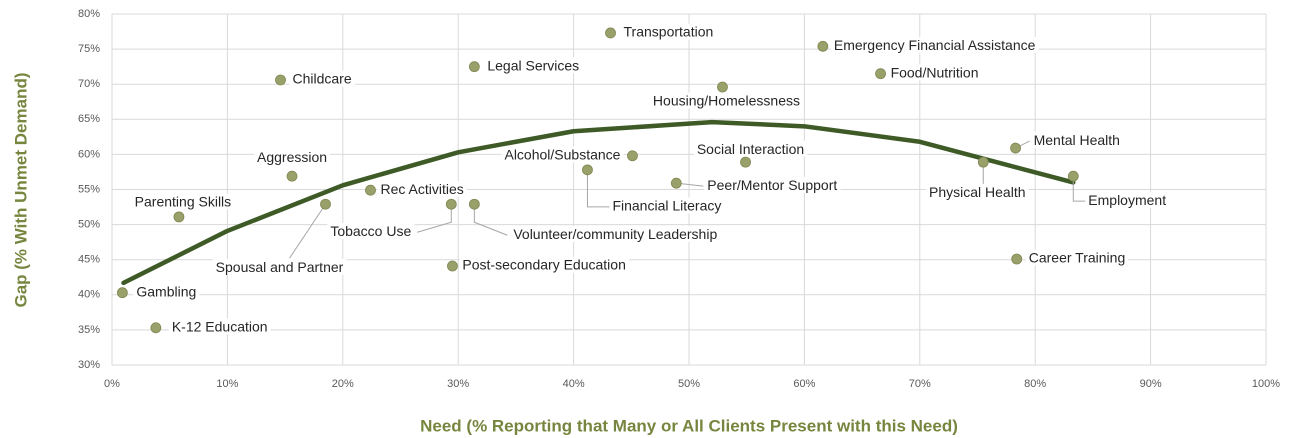  What do you see at coordinates (89, 330) in the screenshot?
I see `y-tick-label: 35%` at bounding box center [89, 330].